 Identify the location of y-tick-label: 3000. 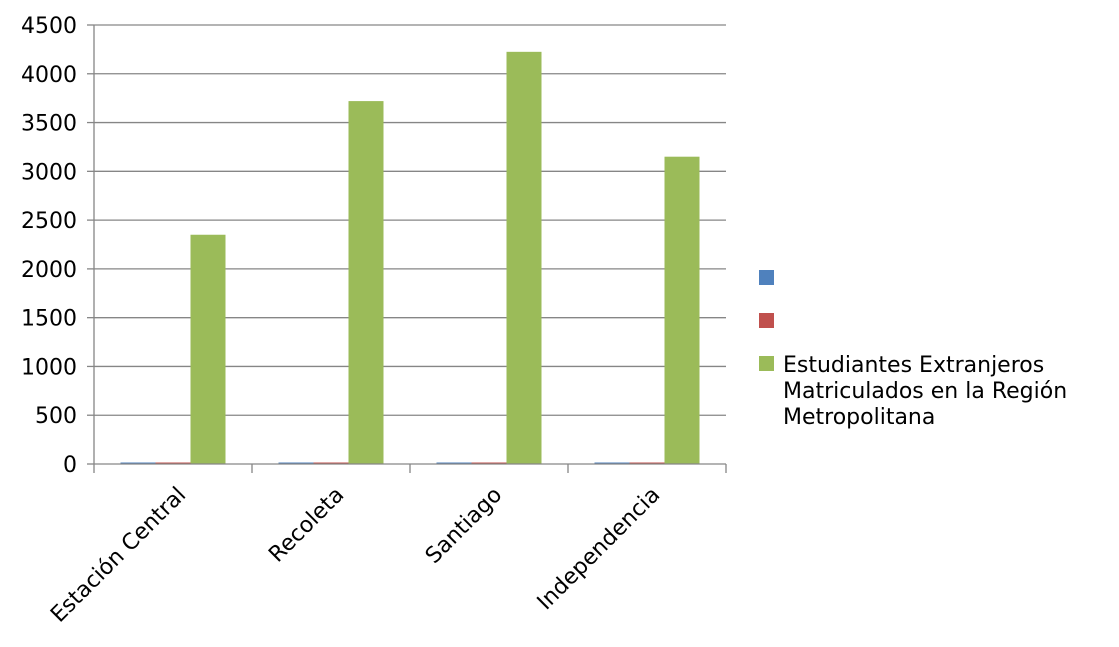
(49, 172).